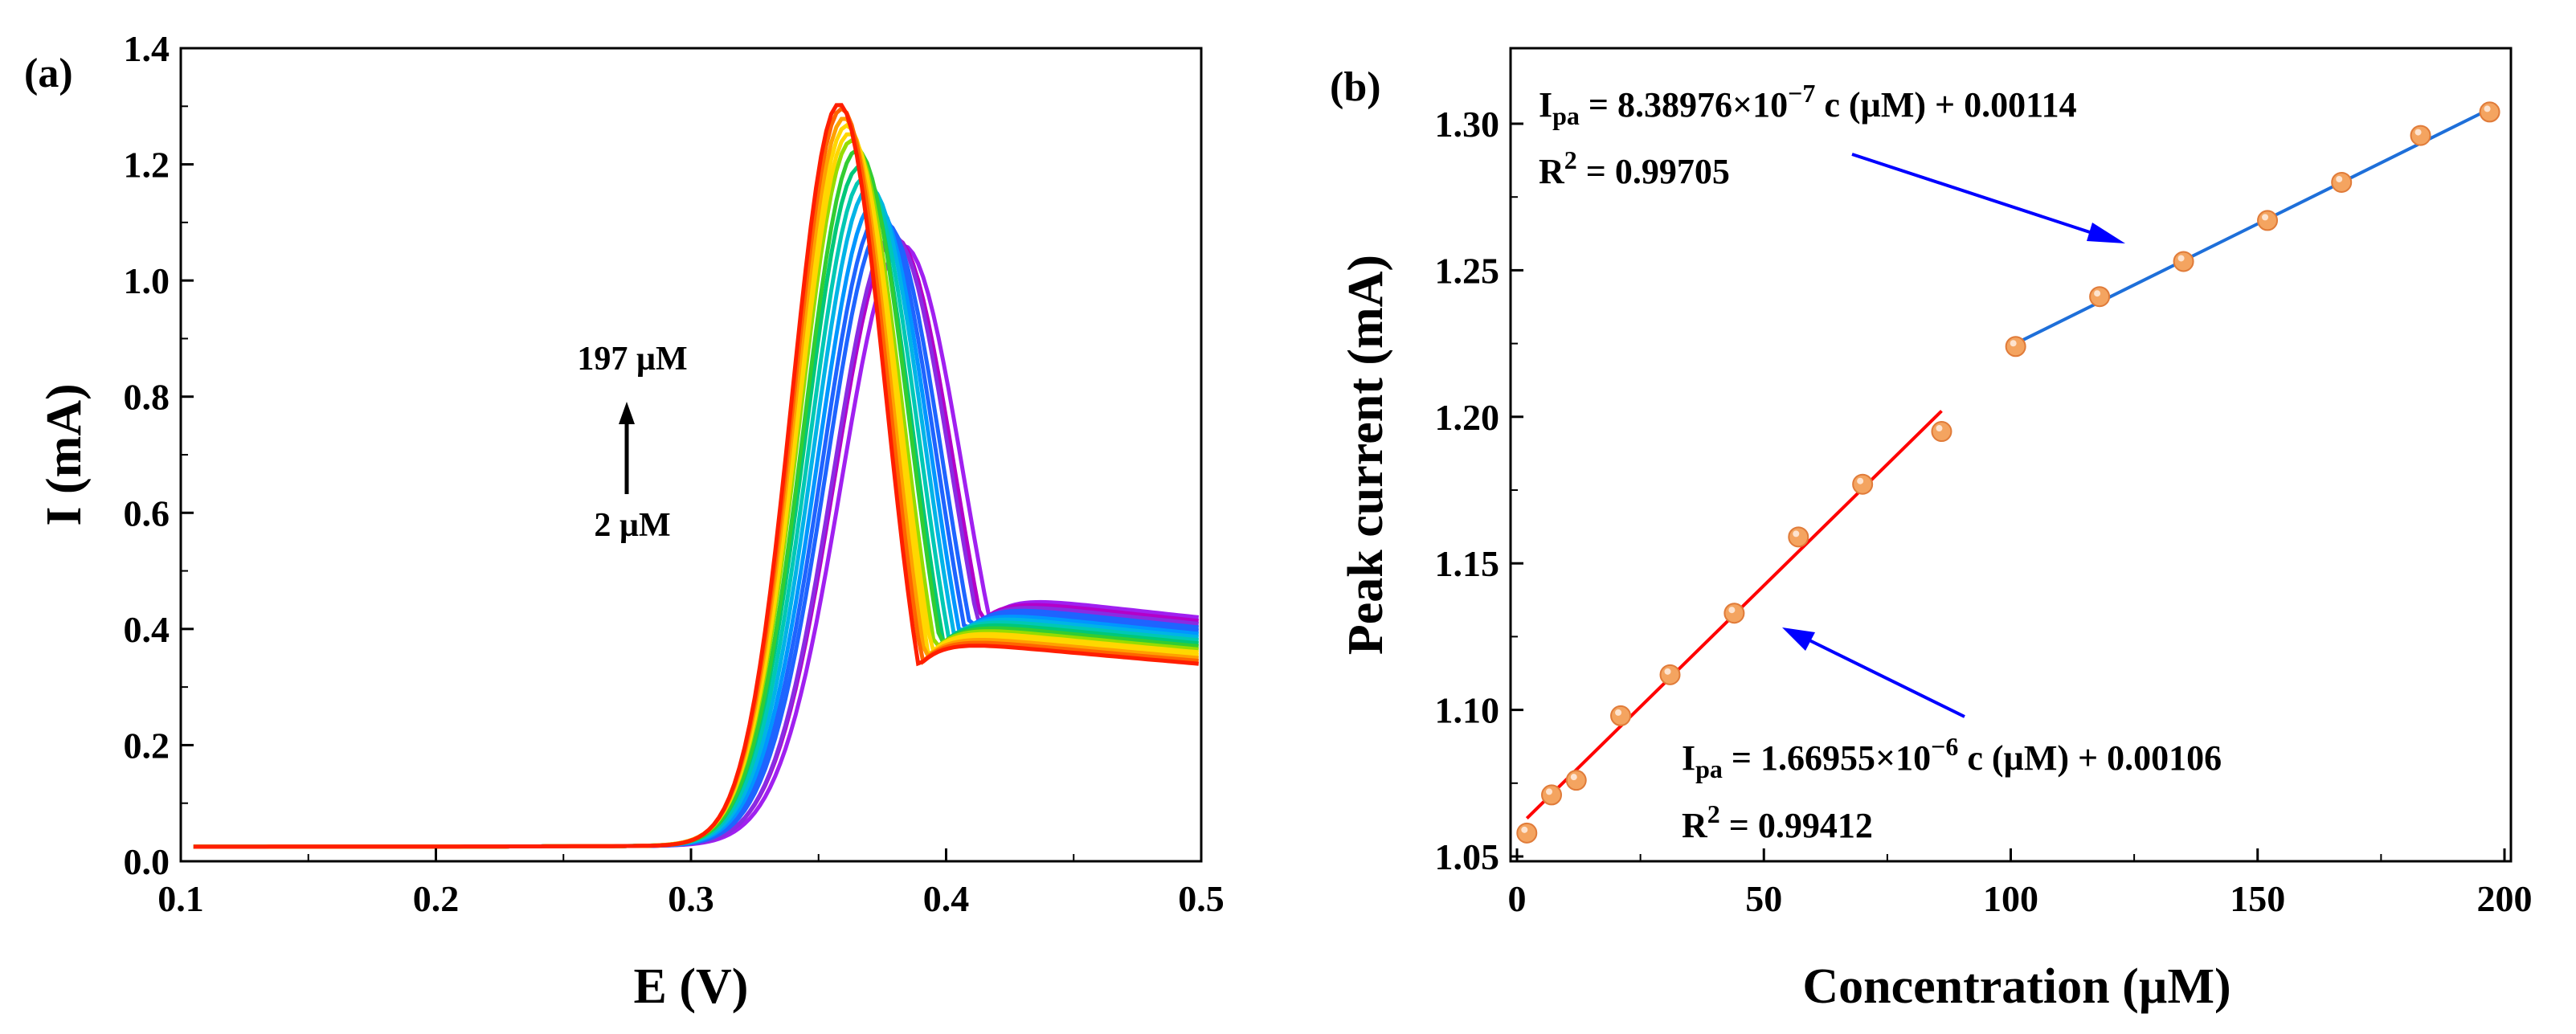 This screenshot has width=2576, height=1034. I want to click on y-tick-label: 1.10, so click(1467, 711).